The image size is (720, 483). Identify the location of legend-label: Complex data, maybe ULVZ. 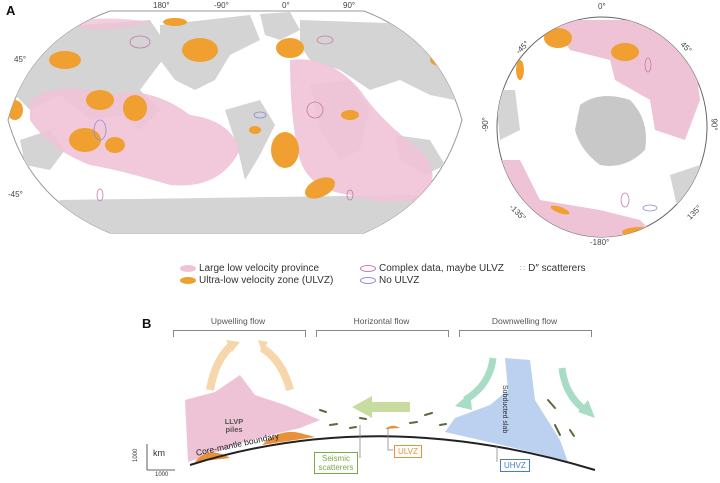
(441, 268).